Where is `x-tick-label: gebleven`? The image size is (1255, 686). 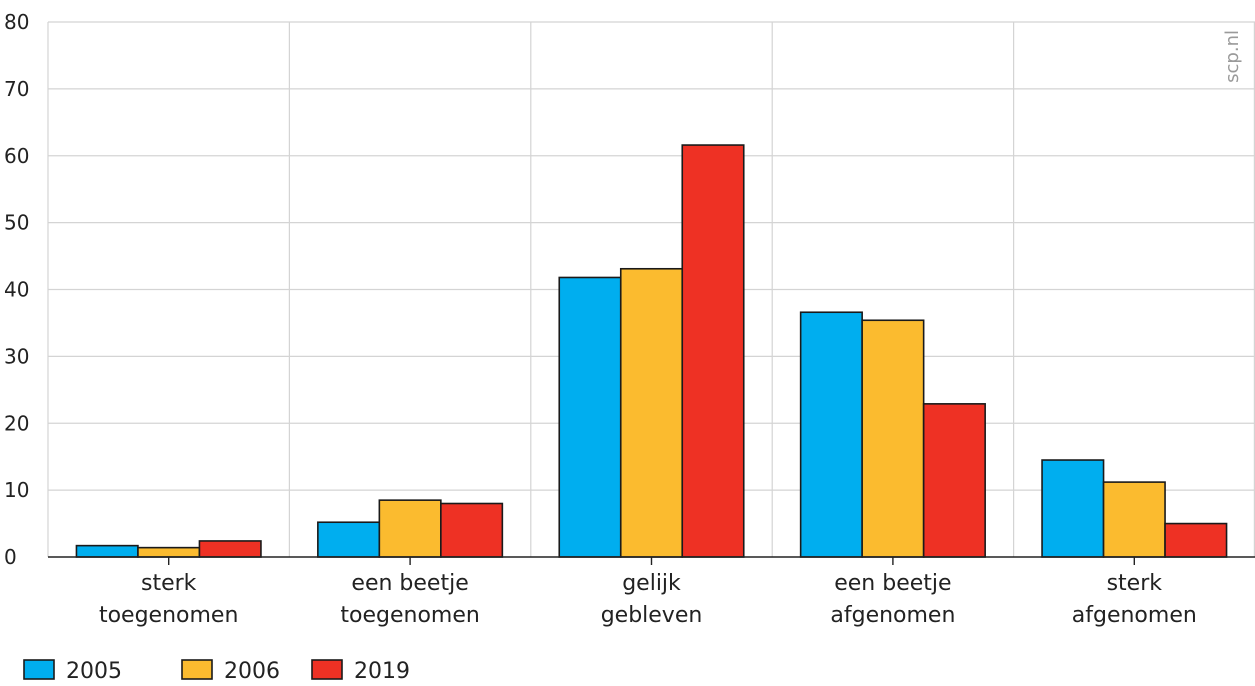
x-tick-label: gebleven is located at coordinates (652, 615).